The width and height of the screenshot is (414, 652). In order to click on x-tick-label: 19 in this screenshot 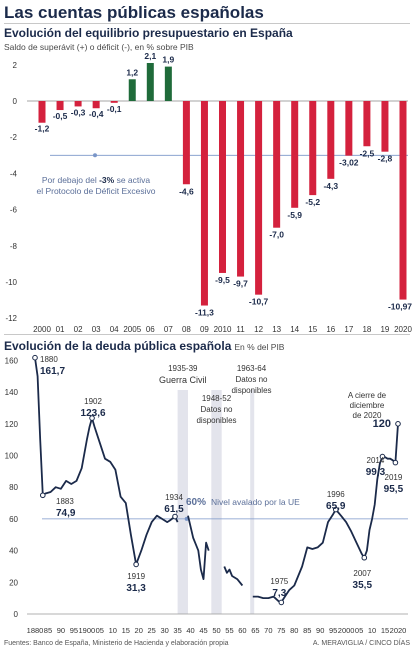, I will do `click(384, 329)`.